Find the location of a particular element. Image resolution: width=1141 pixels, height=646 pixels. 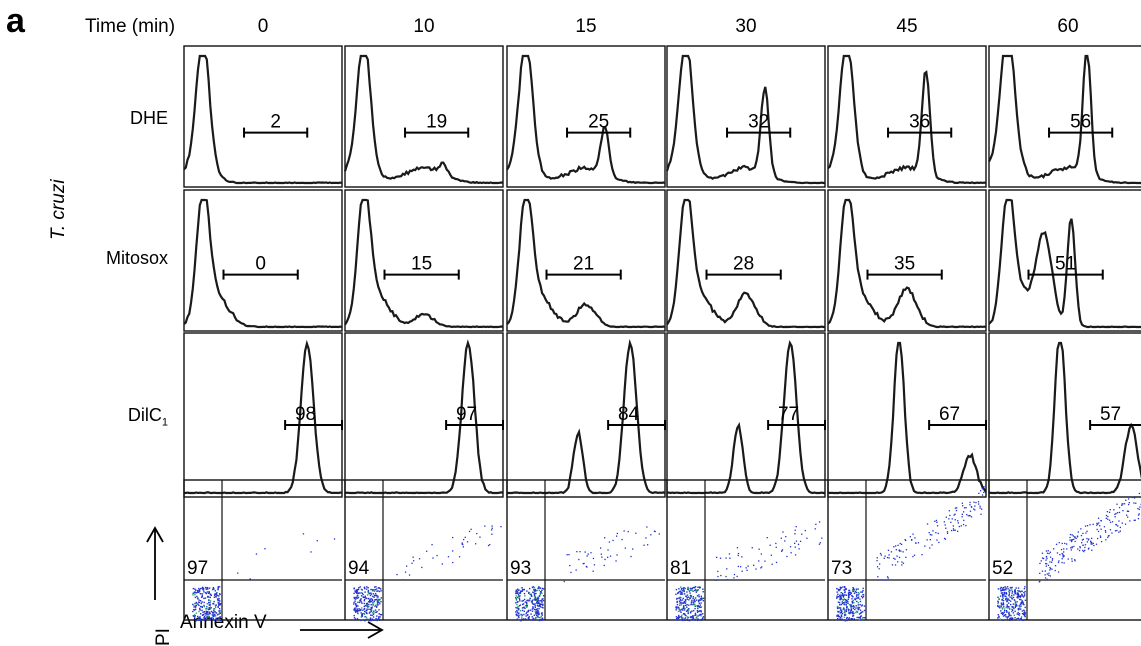

mitosox-gate-value: 51 is located at coordinates (1065, 264).